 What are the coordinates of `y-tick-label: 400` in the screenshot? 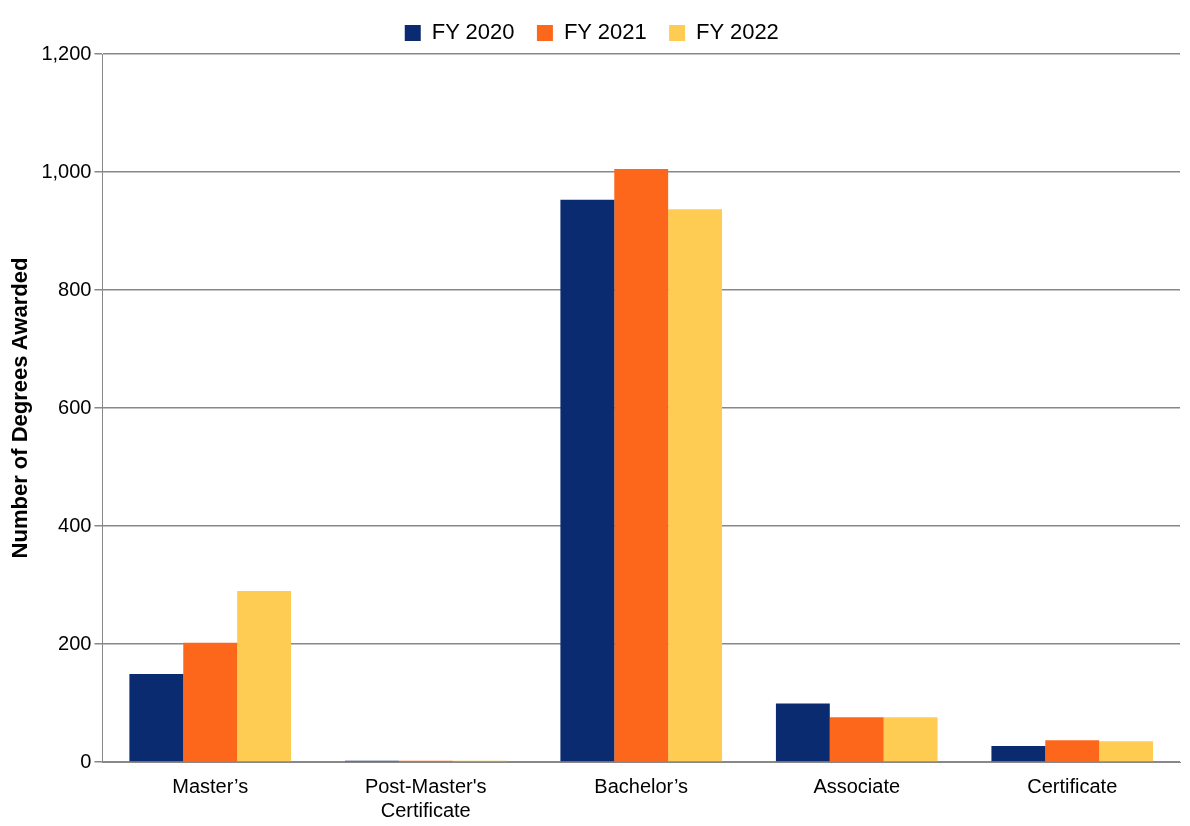 It's located at (75, 524).